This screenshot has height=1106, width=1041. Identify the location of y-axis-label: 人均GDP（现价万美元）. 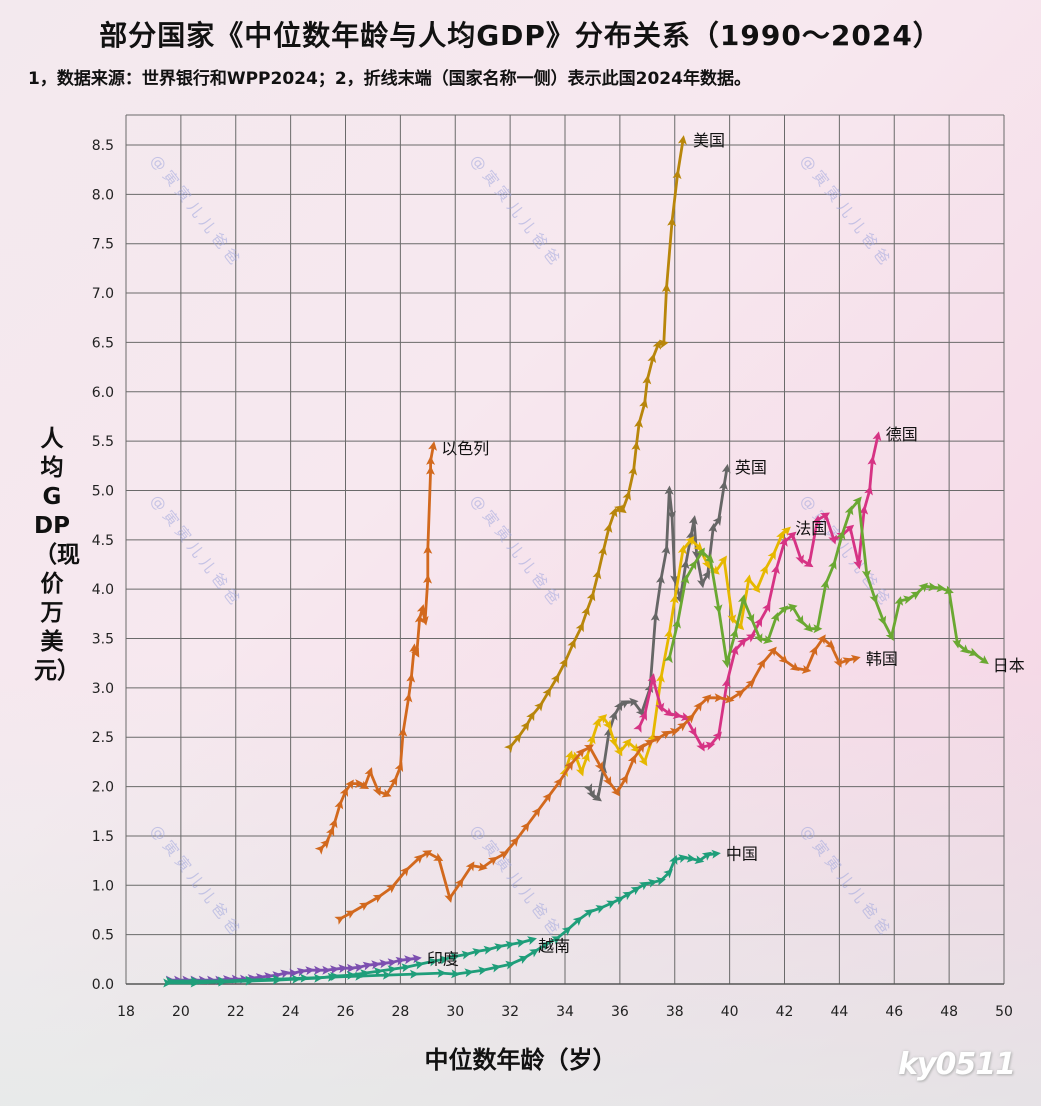
(57, 555).